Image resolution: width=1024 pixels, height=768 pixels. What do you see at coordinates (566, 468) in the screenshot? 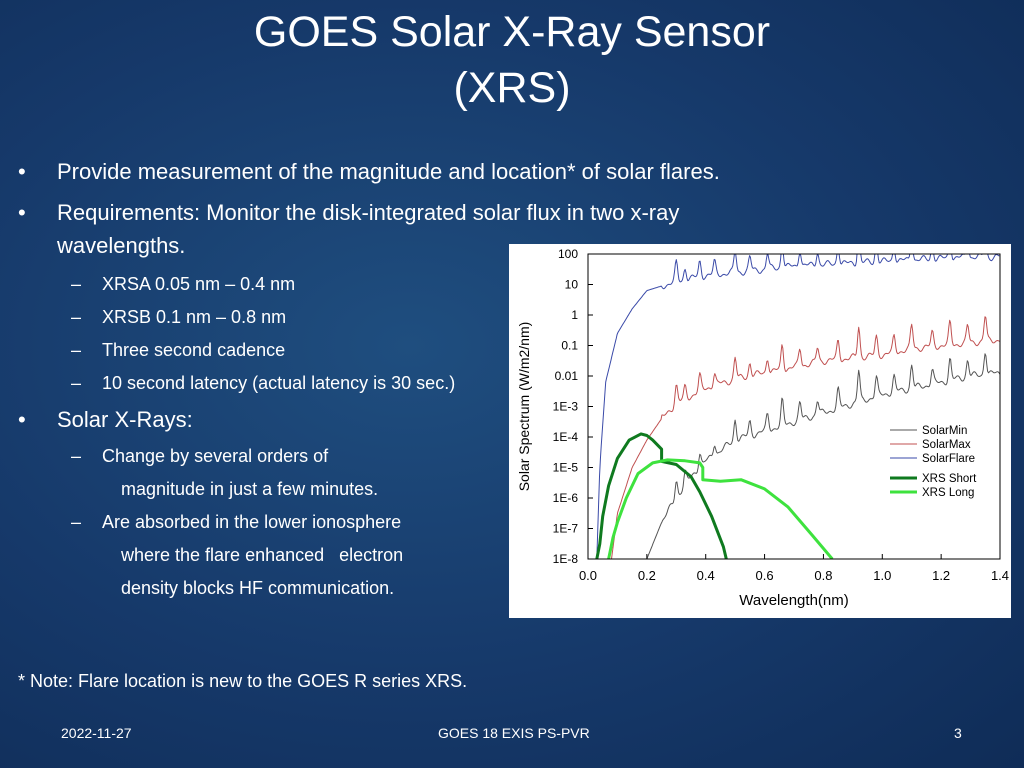
I see `y-tick-label: 1E-5` at bounding box center [566, 468].